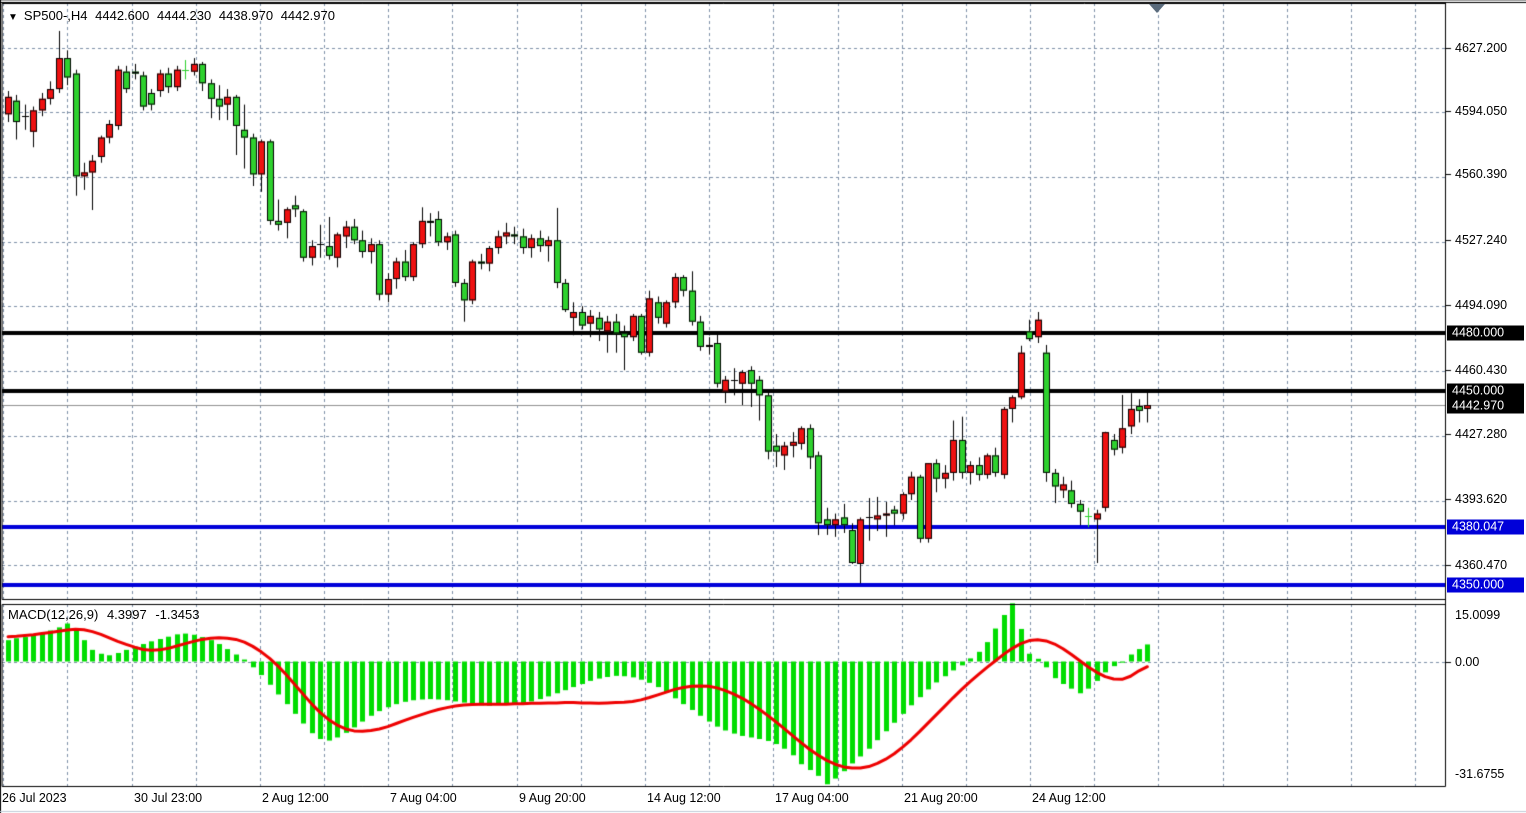  What do you see at coordinates (55, 15) in the screenshot?
I see `symbol-period-label: SP500-,H4` at bounding box center [55, 15].